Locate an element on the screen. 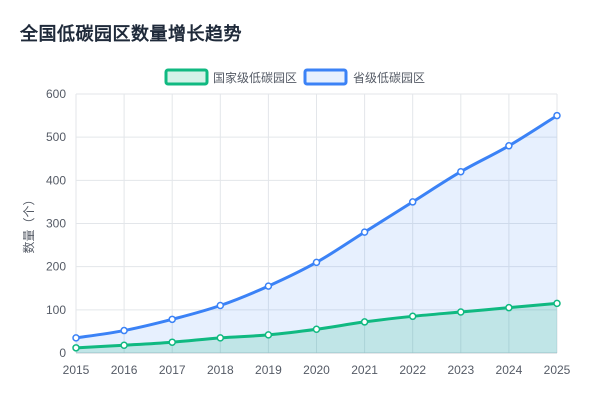 The image size is (589, 400). y-tick-label: 100 is located at coordinates (56, 310).